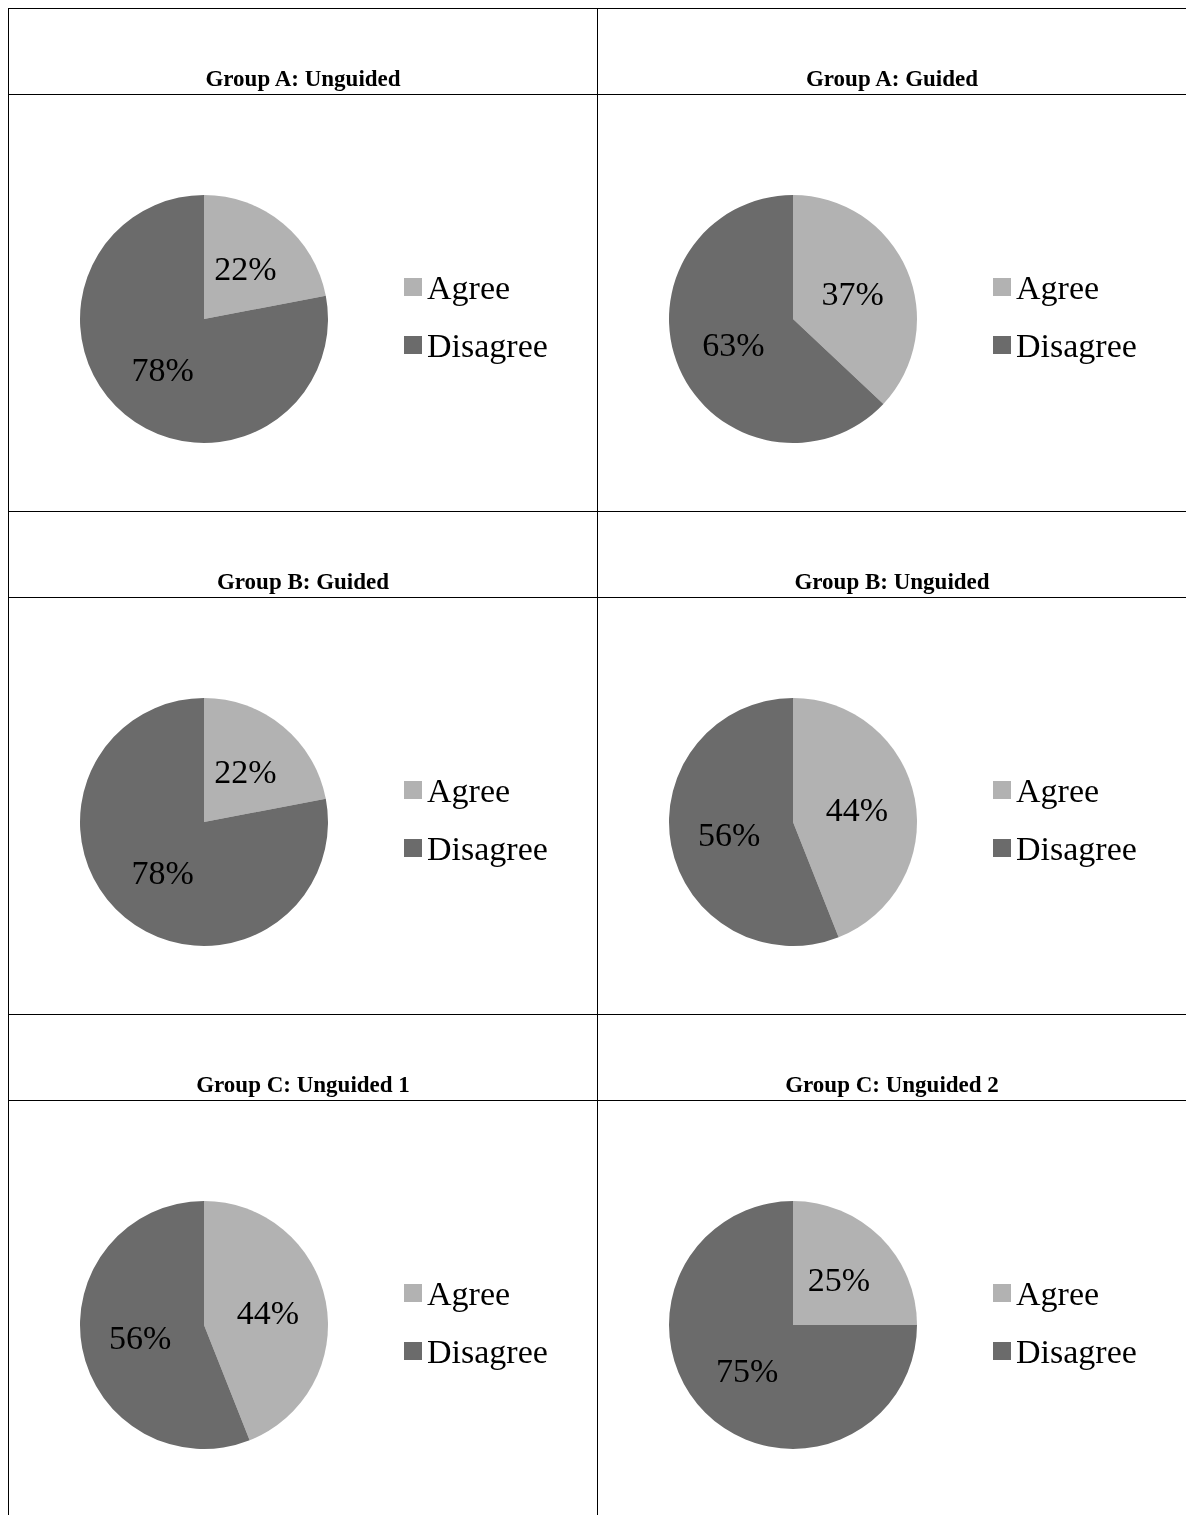 The image size is (1186, 1515). What do you see at coordinates (839, 1279) in the screenshot?
I see `data-label: 25%` at bounding box center [839, 1279].